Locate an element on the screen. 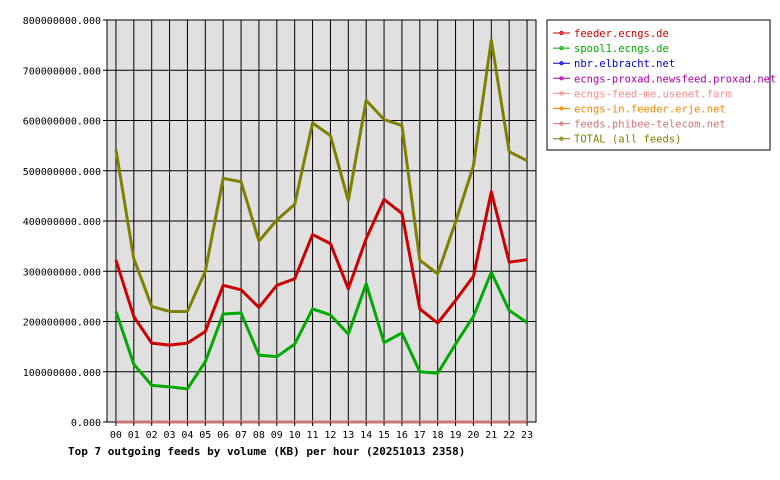 The width and height of the screenshot is (780, 480). x-tick-label: 16 is located at coordinates (402, 435).